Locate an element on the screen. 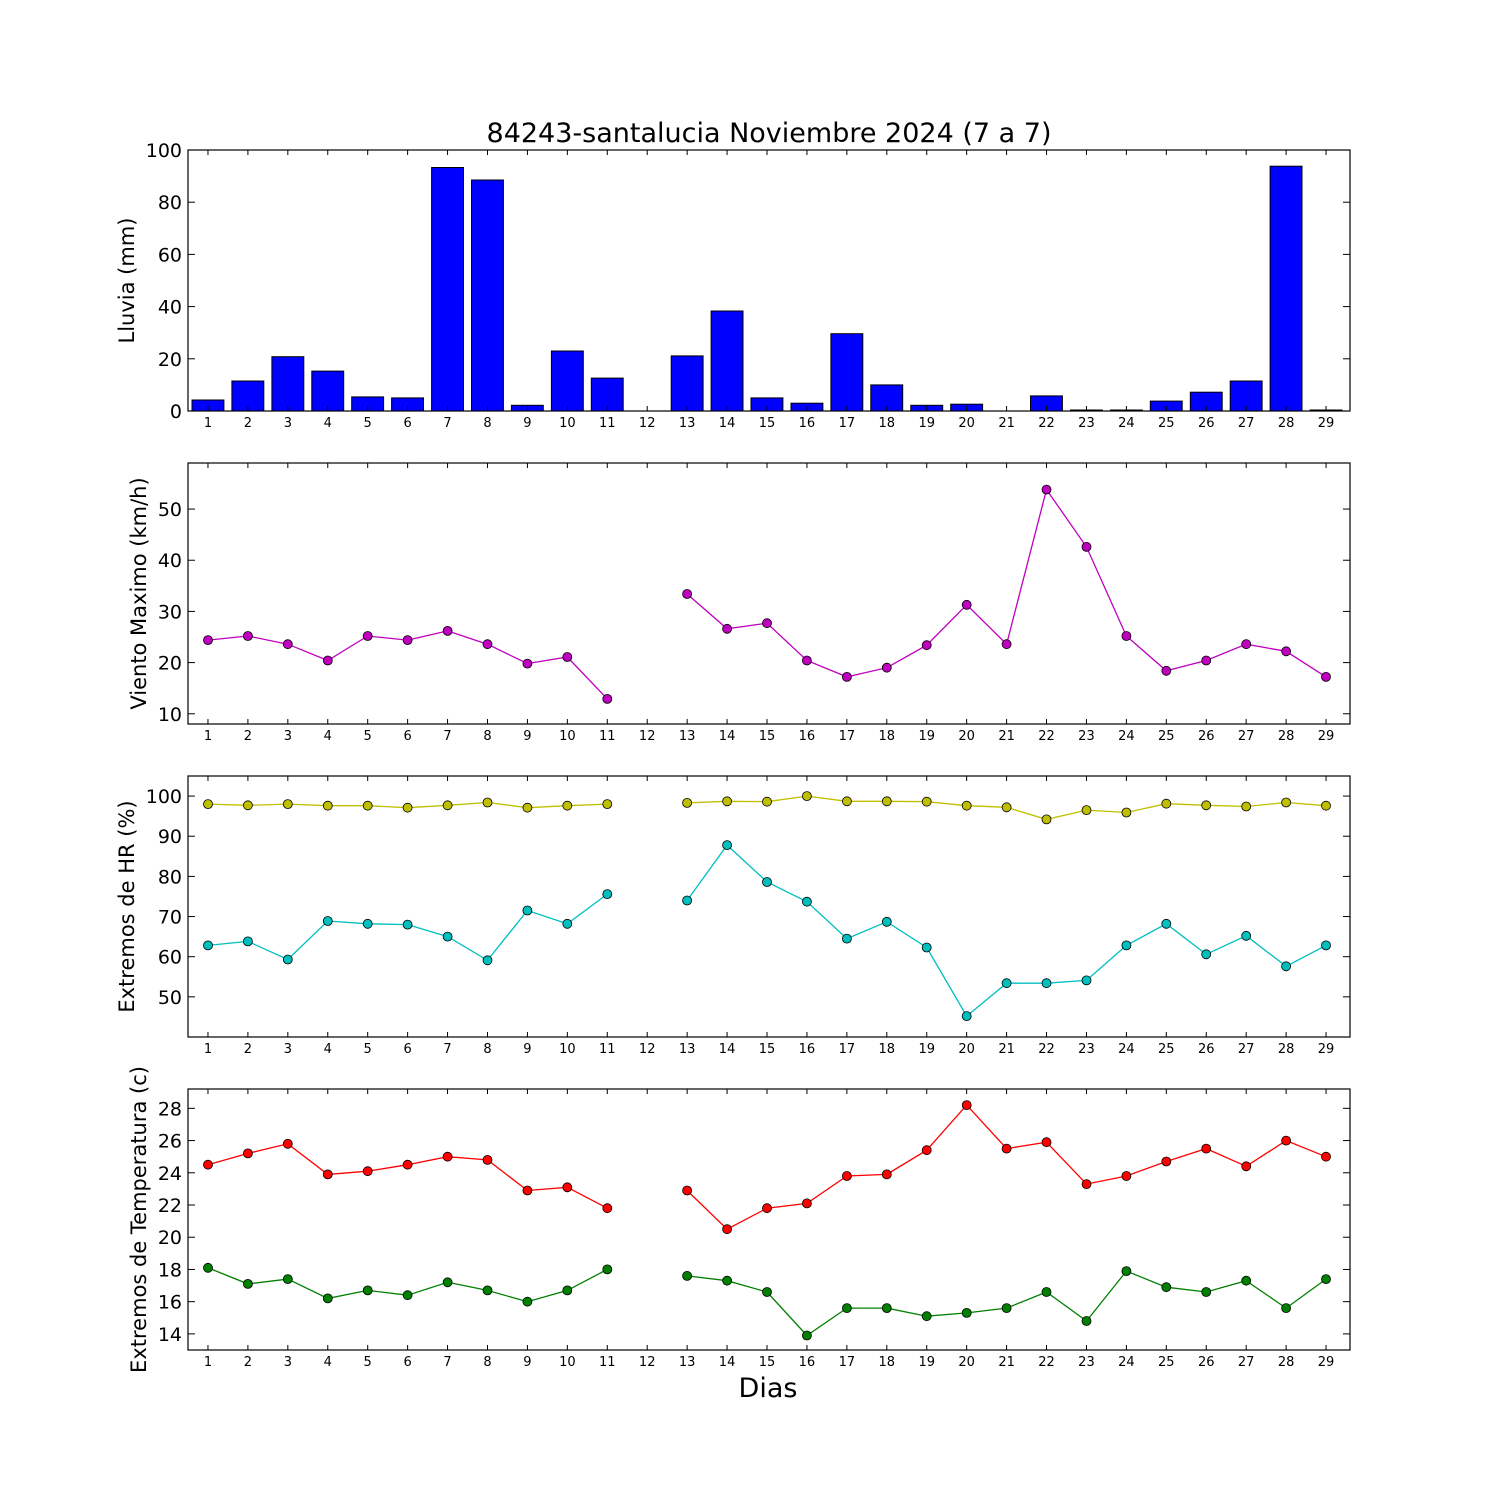 The height and width of the screenshot is (1500, 1500). x-tick-label: 25 is located at coordinates (1166, 423).